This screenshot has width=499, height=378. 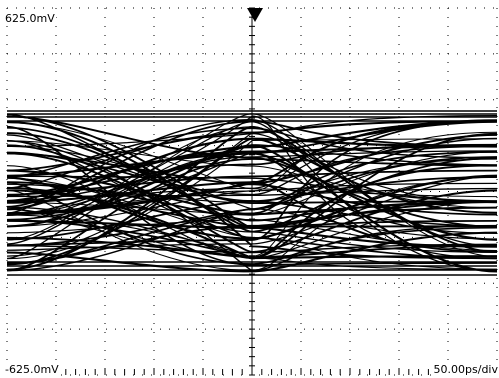 What do you see at coordinates (32, 369) in the screenshot?
I see `volts-bottom-readout: -625.0mV` at bounding box center [32, 369].